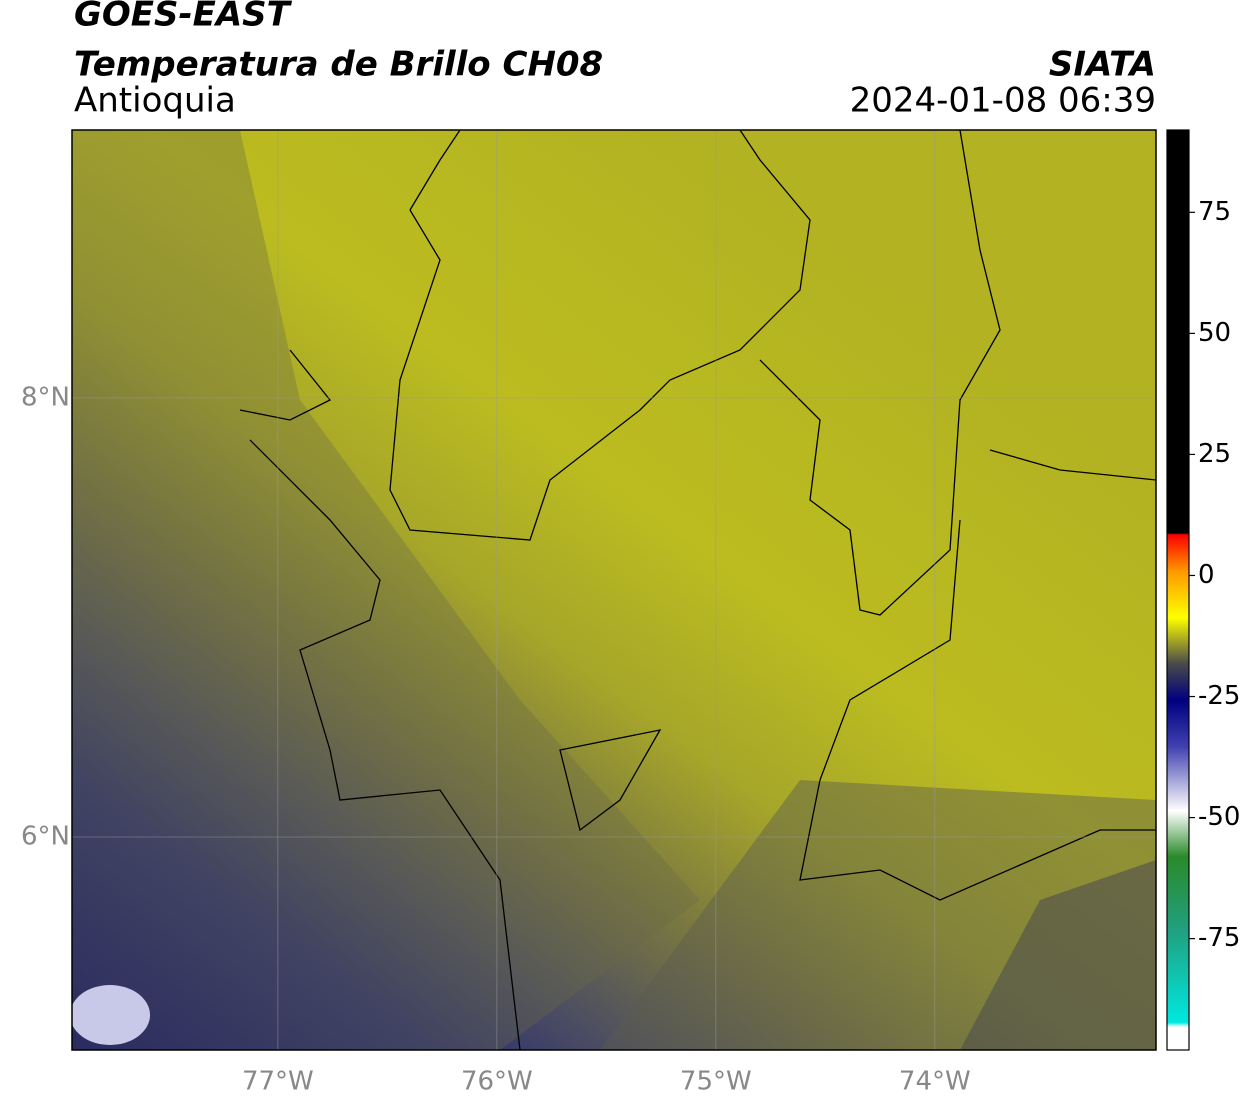 This screenshot has height=1103, width=1252. What do you see at coordinates (1178, 590) in the screenshot?
I see `colorbar` at bounding box center [1178, 590].